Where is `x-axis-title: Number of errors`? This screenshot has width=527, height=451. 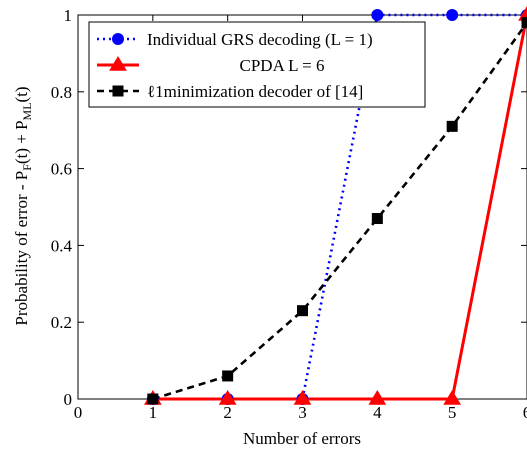
x-axis-title: Number of errors is located at coordinates (302, 438).